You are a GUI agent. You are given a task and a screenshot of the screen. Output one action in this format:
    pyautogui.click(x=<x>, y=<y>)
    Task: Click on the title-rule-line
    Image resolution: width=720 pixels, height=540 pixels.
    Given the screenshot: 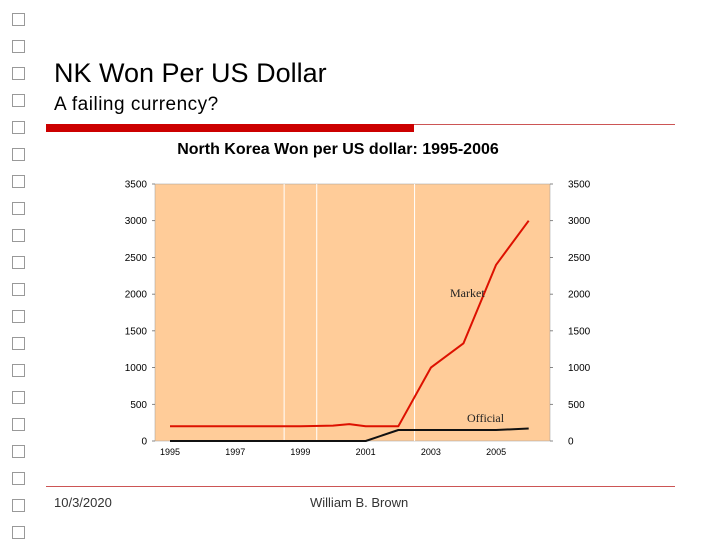 What is the action you would take?
    pyautogui.click(x=544, y=124)
    